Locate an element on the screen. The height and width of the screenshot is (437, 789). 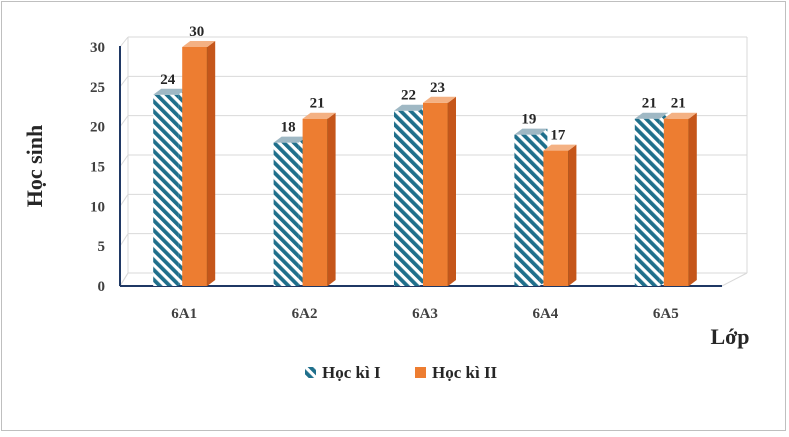
legend-label-hoc-ki-2: Học kì II is located at coordinates (465, 372).